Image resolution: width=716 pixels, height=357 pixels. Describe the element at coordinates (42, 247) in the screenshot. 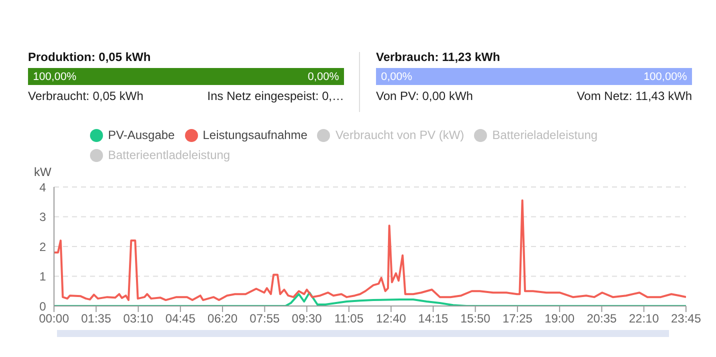

I see `y-tick-label: 2` at that location.